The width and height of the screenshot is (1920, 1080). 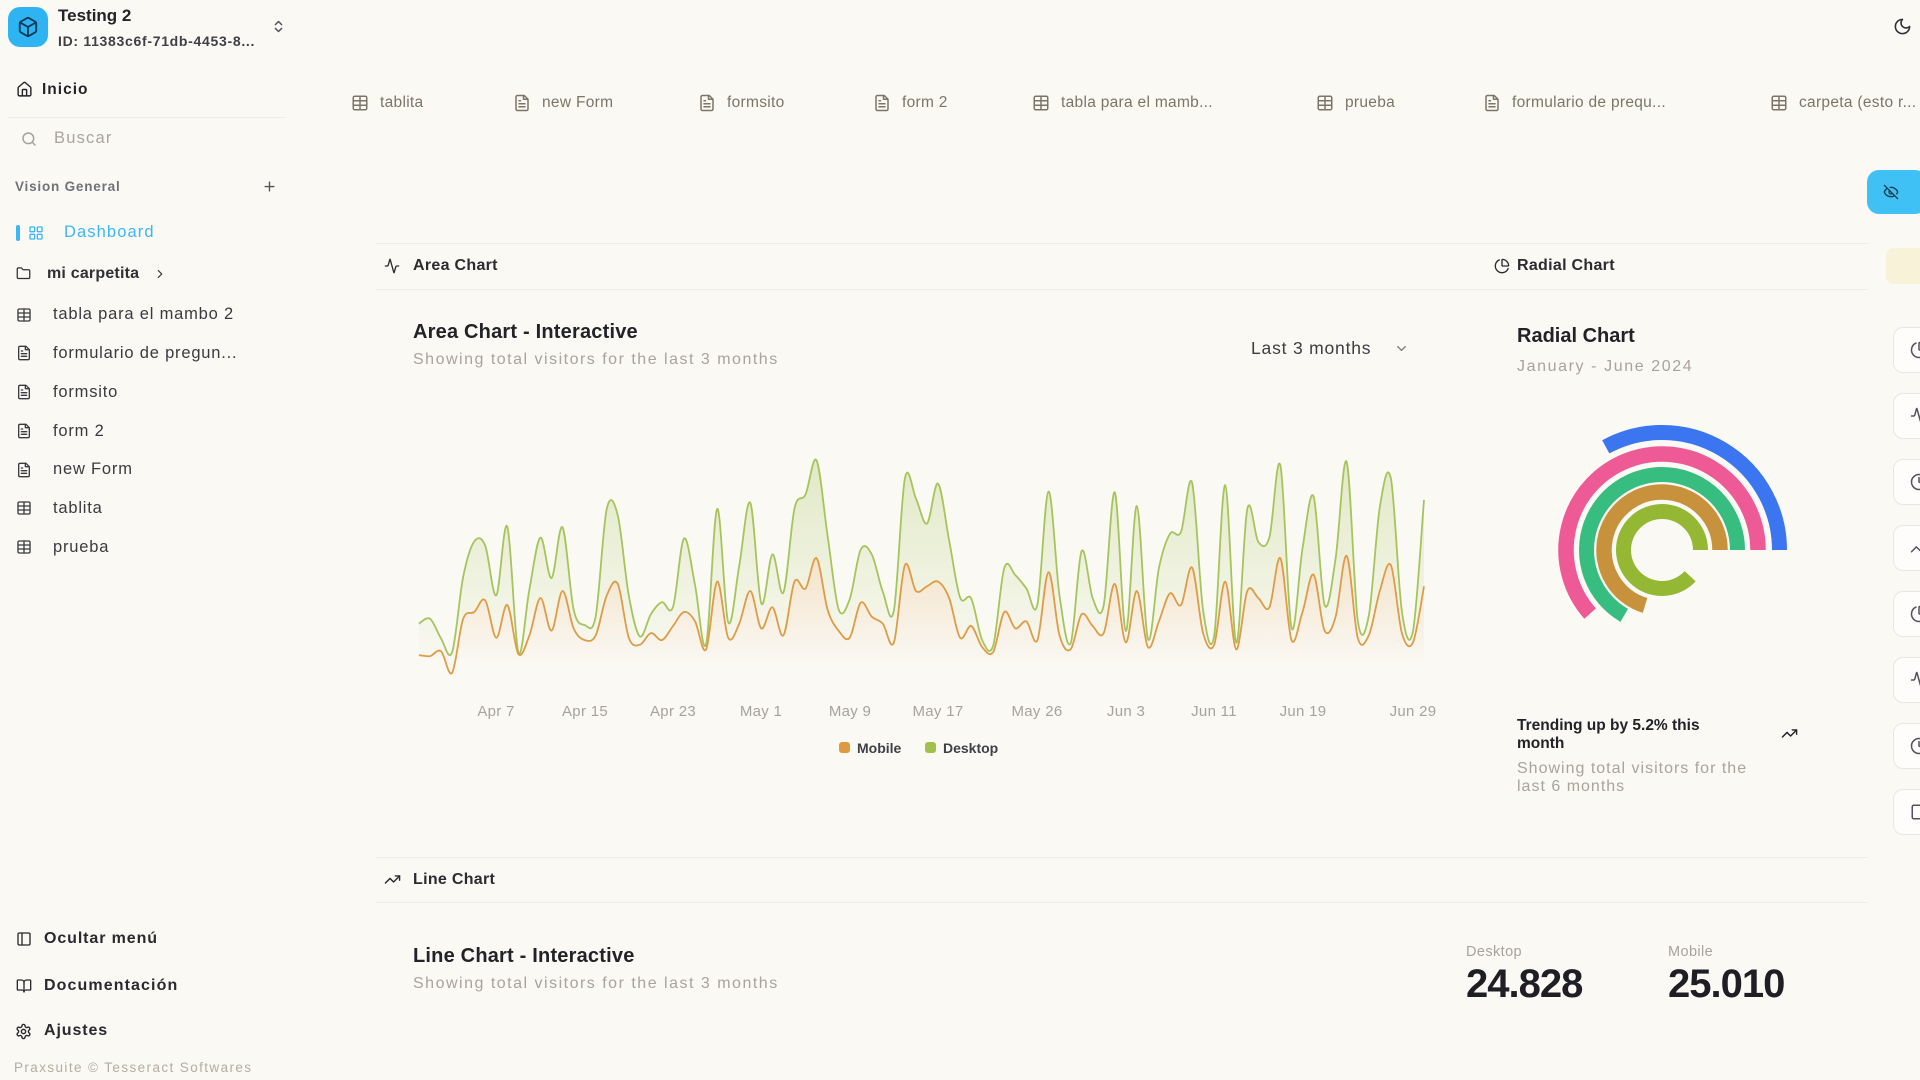 What do you see at coordinates (970, 748) in the screenshot?
I see `svg-text: Desktop` at bounding box center [970, 748].